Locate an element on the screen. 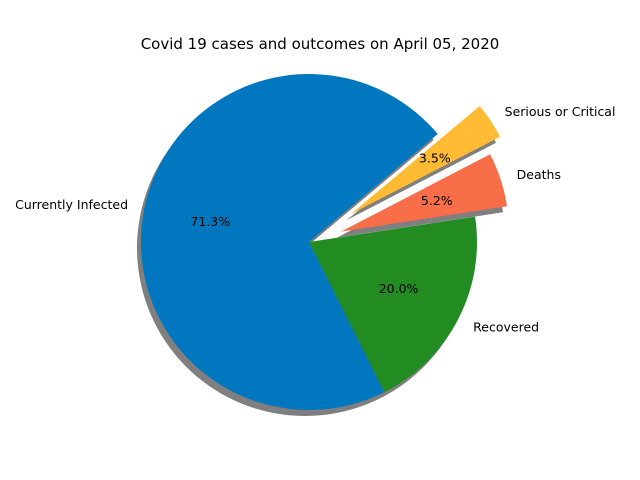  percent-label-currently-infected: 71.3% is located at coordinates (210, 221).